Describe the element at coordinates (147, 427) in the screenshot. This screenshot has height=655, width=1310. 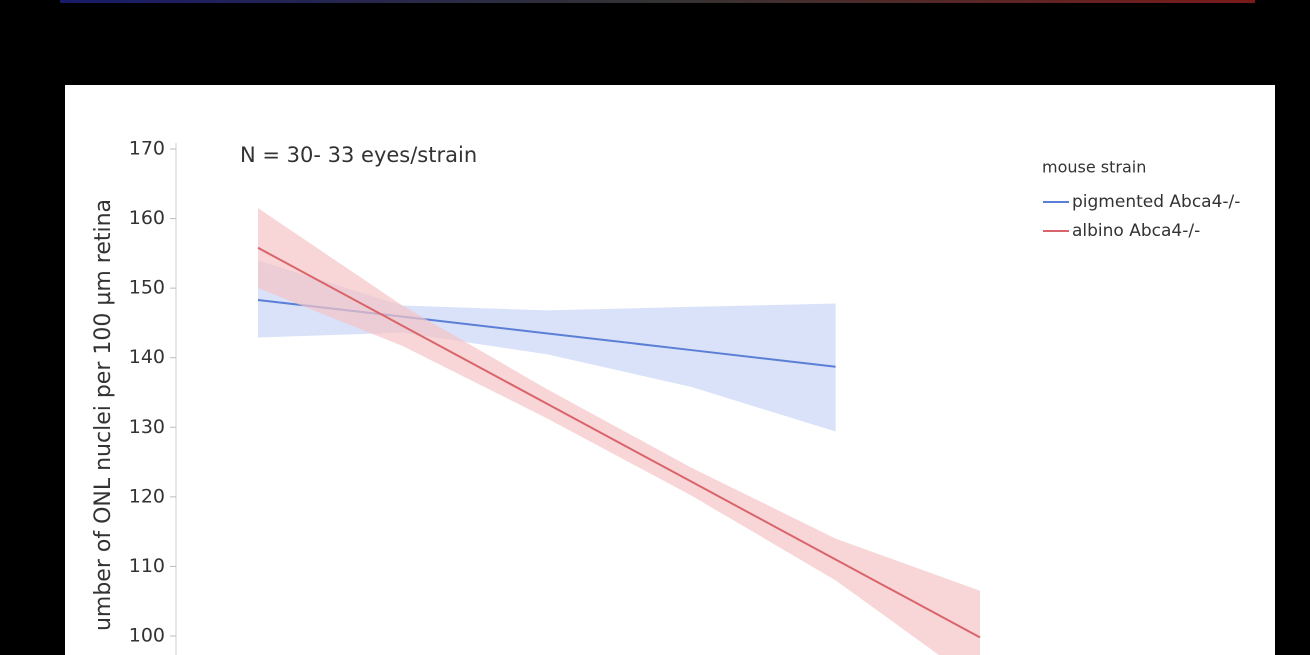
I see `y-tick-label: 130` at that location.